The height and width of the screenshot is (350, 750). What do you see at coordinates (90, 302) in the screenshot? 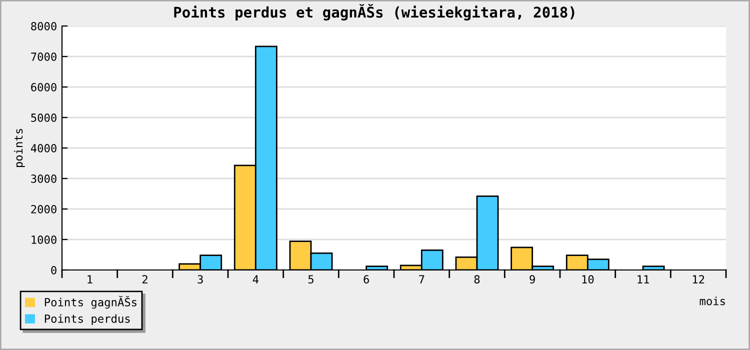
I see `legend-label: Points gagnĂŠs` at bounding box center [90, 302].